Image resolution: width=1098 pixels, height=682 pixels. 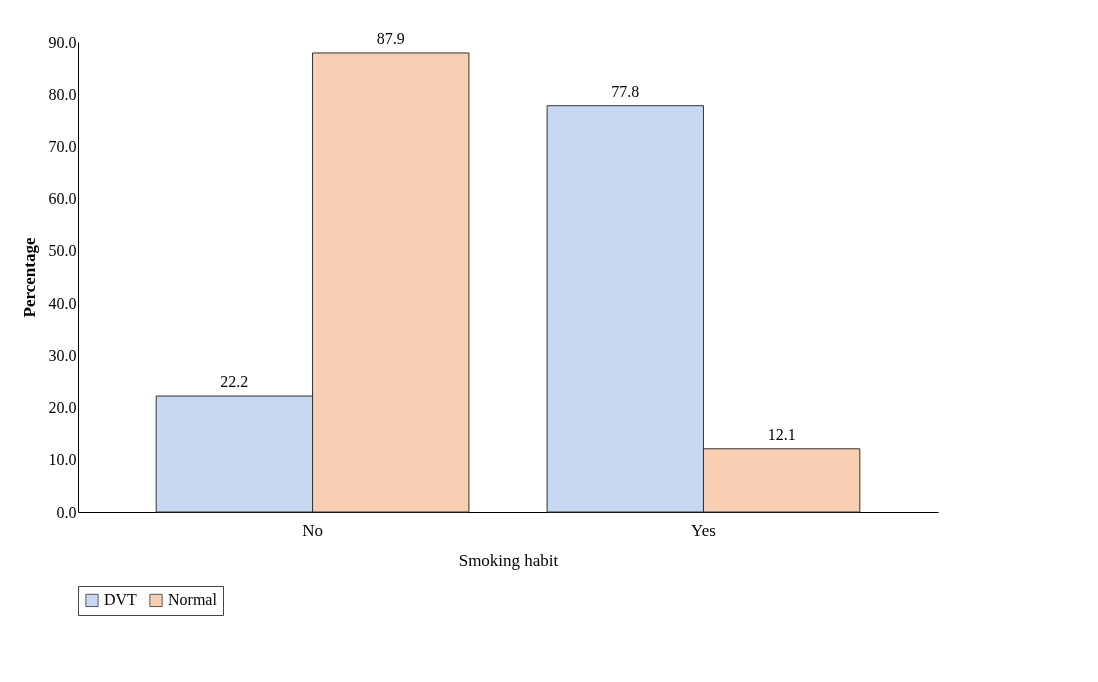 What do you see at coordinates (193, 600) in the screenshot?
I see `legend-label: Normal` at bounding box center [193, 600].